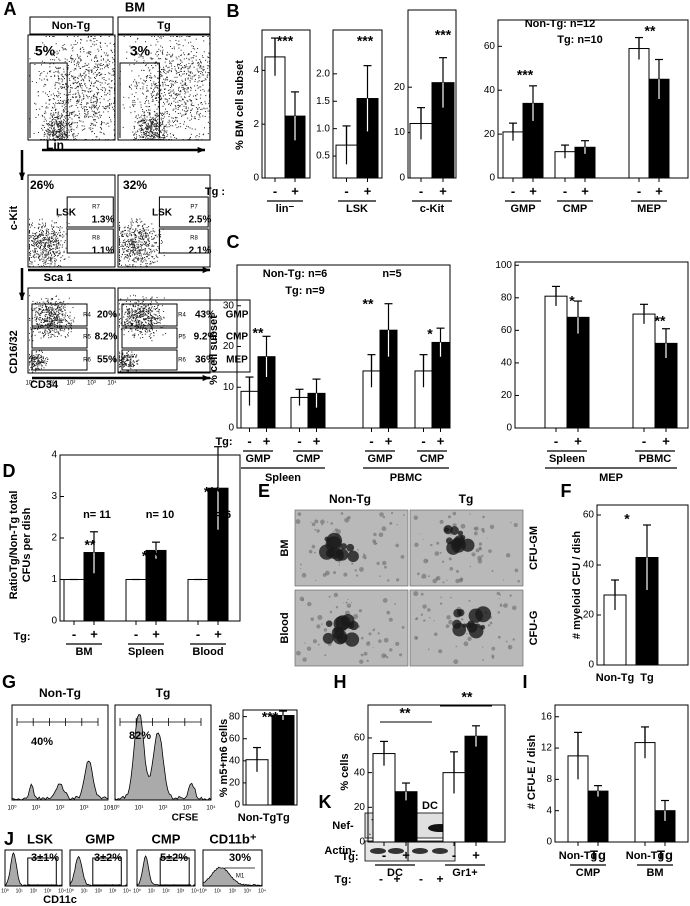 This screenshot has width=690, height=906. I want to click on panel-letter: D, so click(9, 471).